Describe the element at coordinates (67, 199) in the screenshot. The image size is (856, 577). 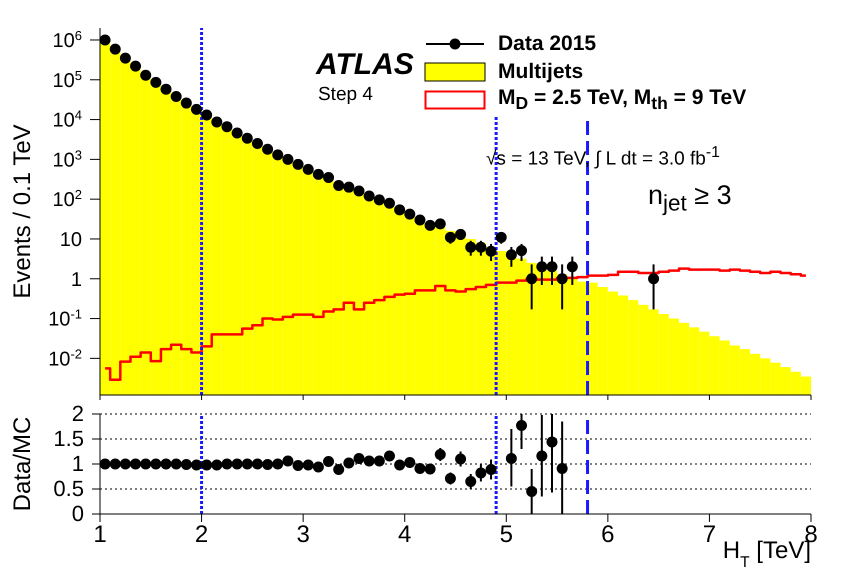
I see `y-tick-label: 10$^{2}$` at that location.